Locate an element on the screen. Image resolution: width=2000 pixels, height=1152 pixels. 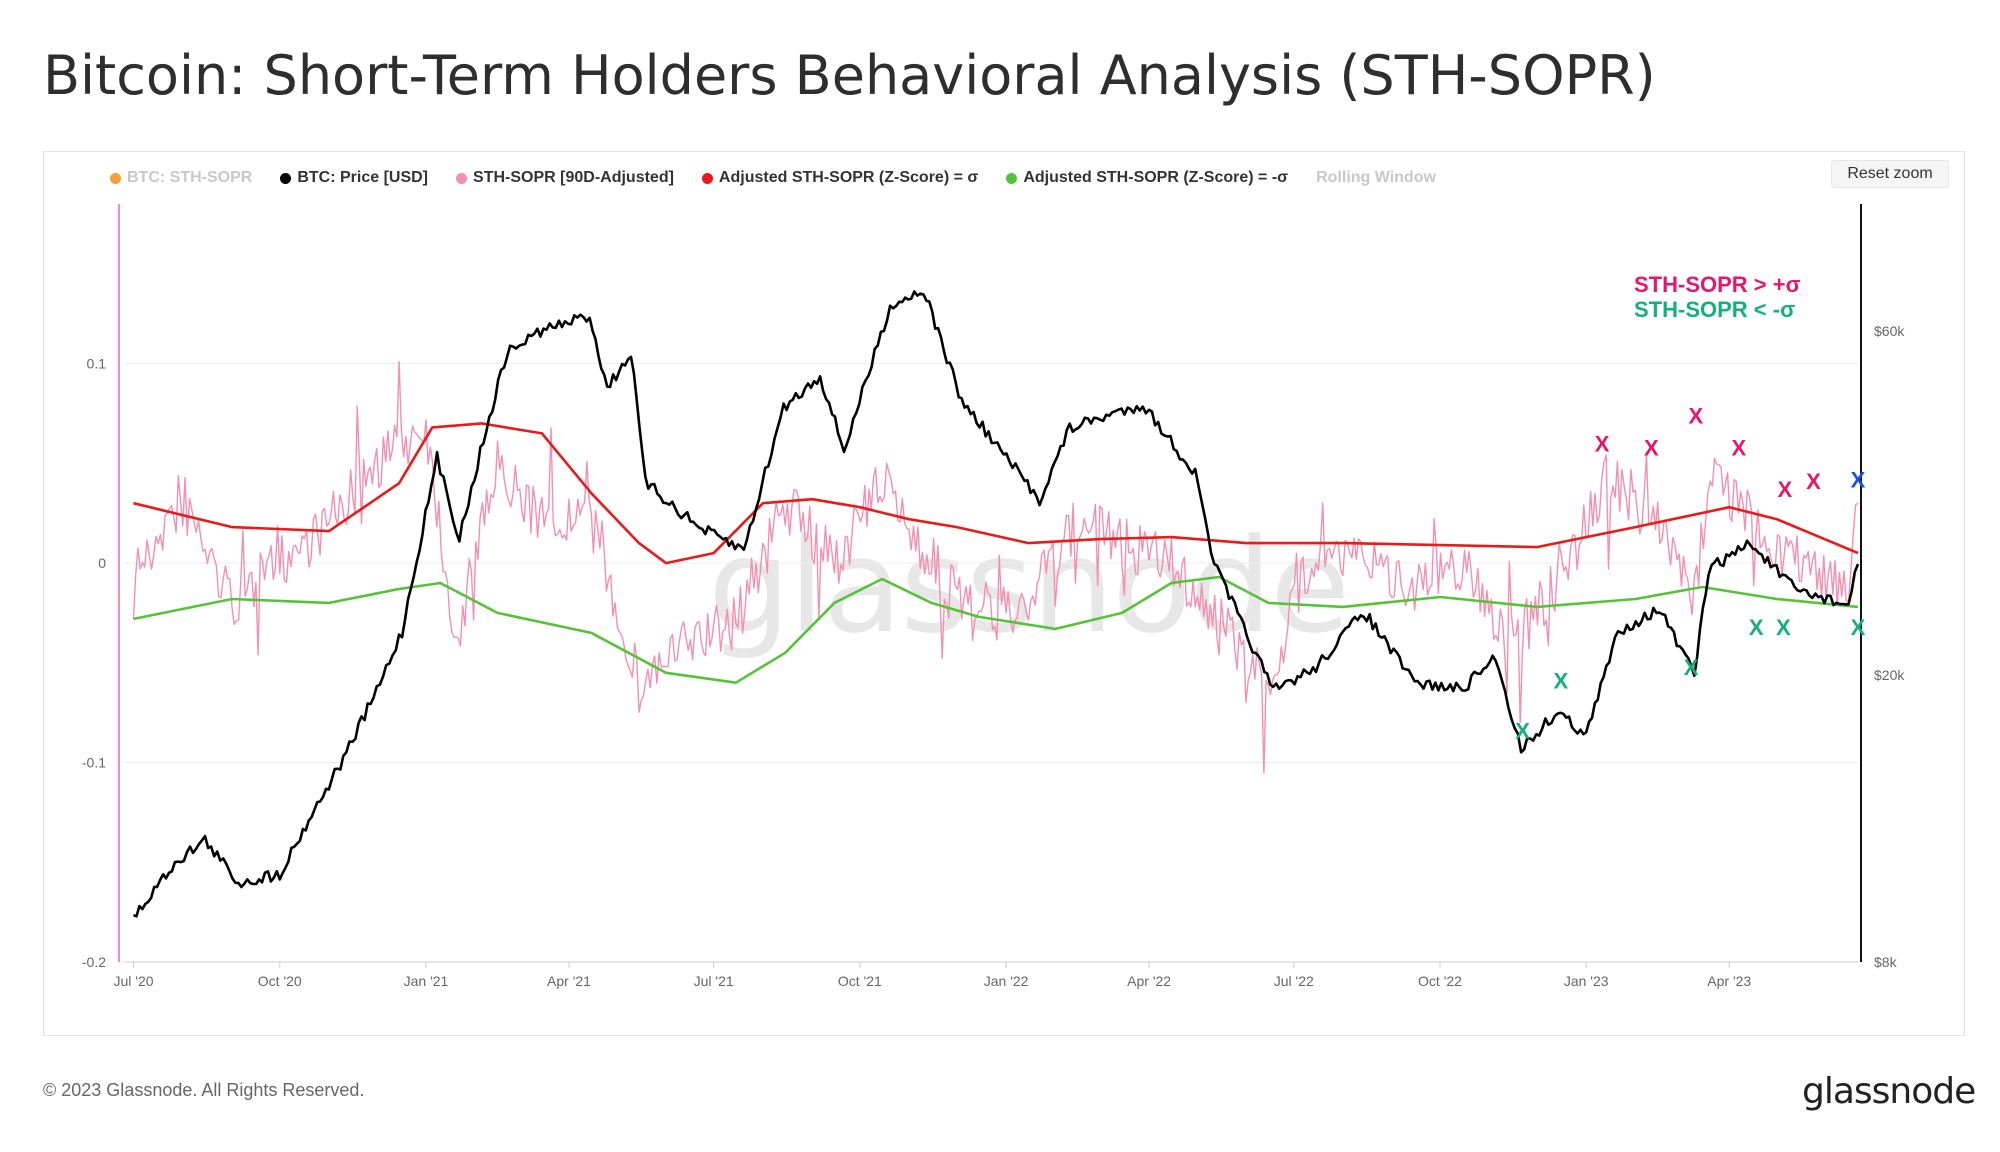
x-tick-label: Jul '20 is located at coordinates (134, 981).